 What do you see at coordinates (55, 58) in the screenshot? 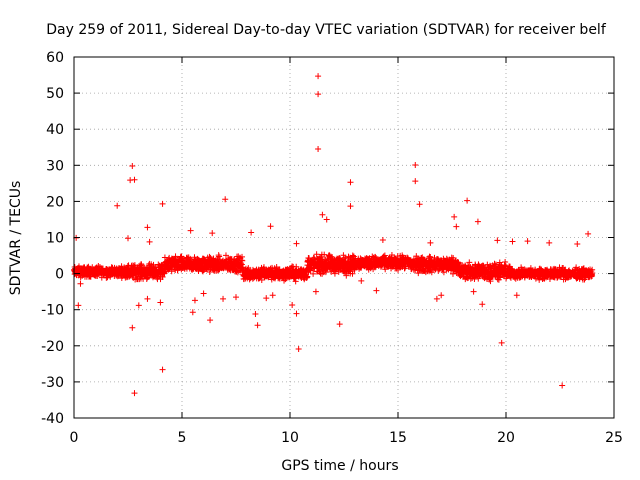
I see `y-tick-label: 60` at bounding box center [55, 58].